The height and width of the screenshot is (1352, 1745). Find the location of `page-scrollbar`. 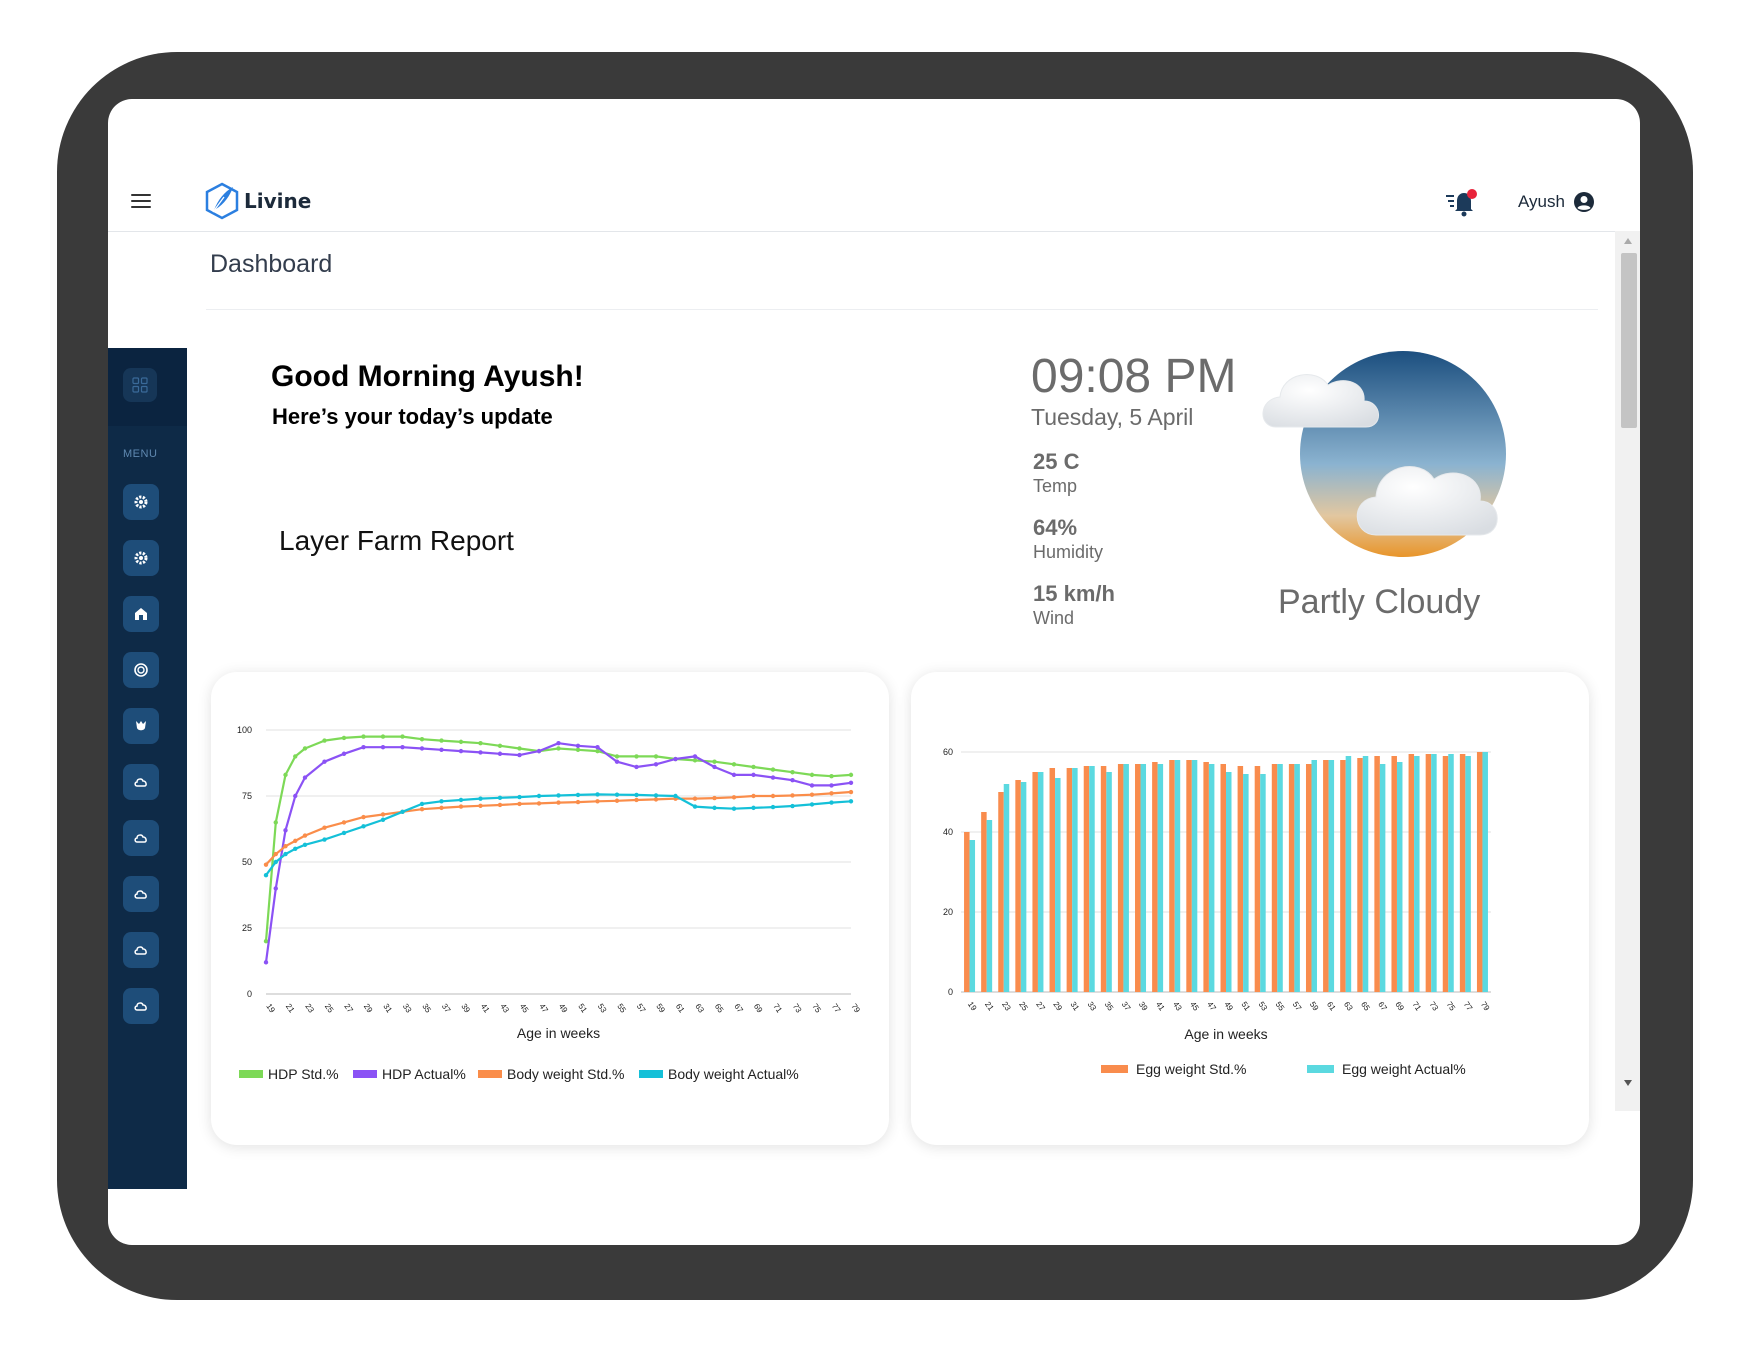

page-scrollbar is located at coordinates (1627, 671).